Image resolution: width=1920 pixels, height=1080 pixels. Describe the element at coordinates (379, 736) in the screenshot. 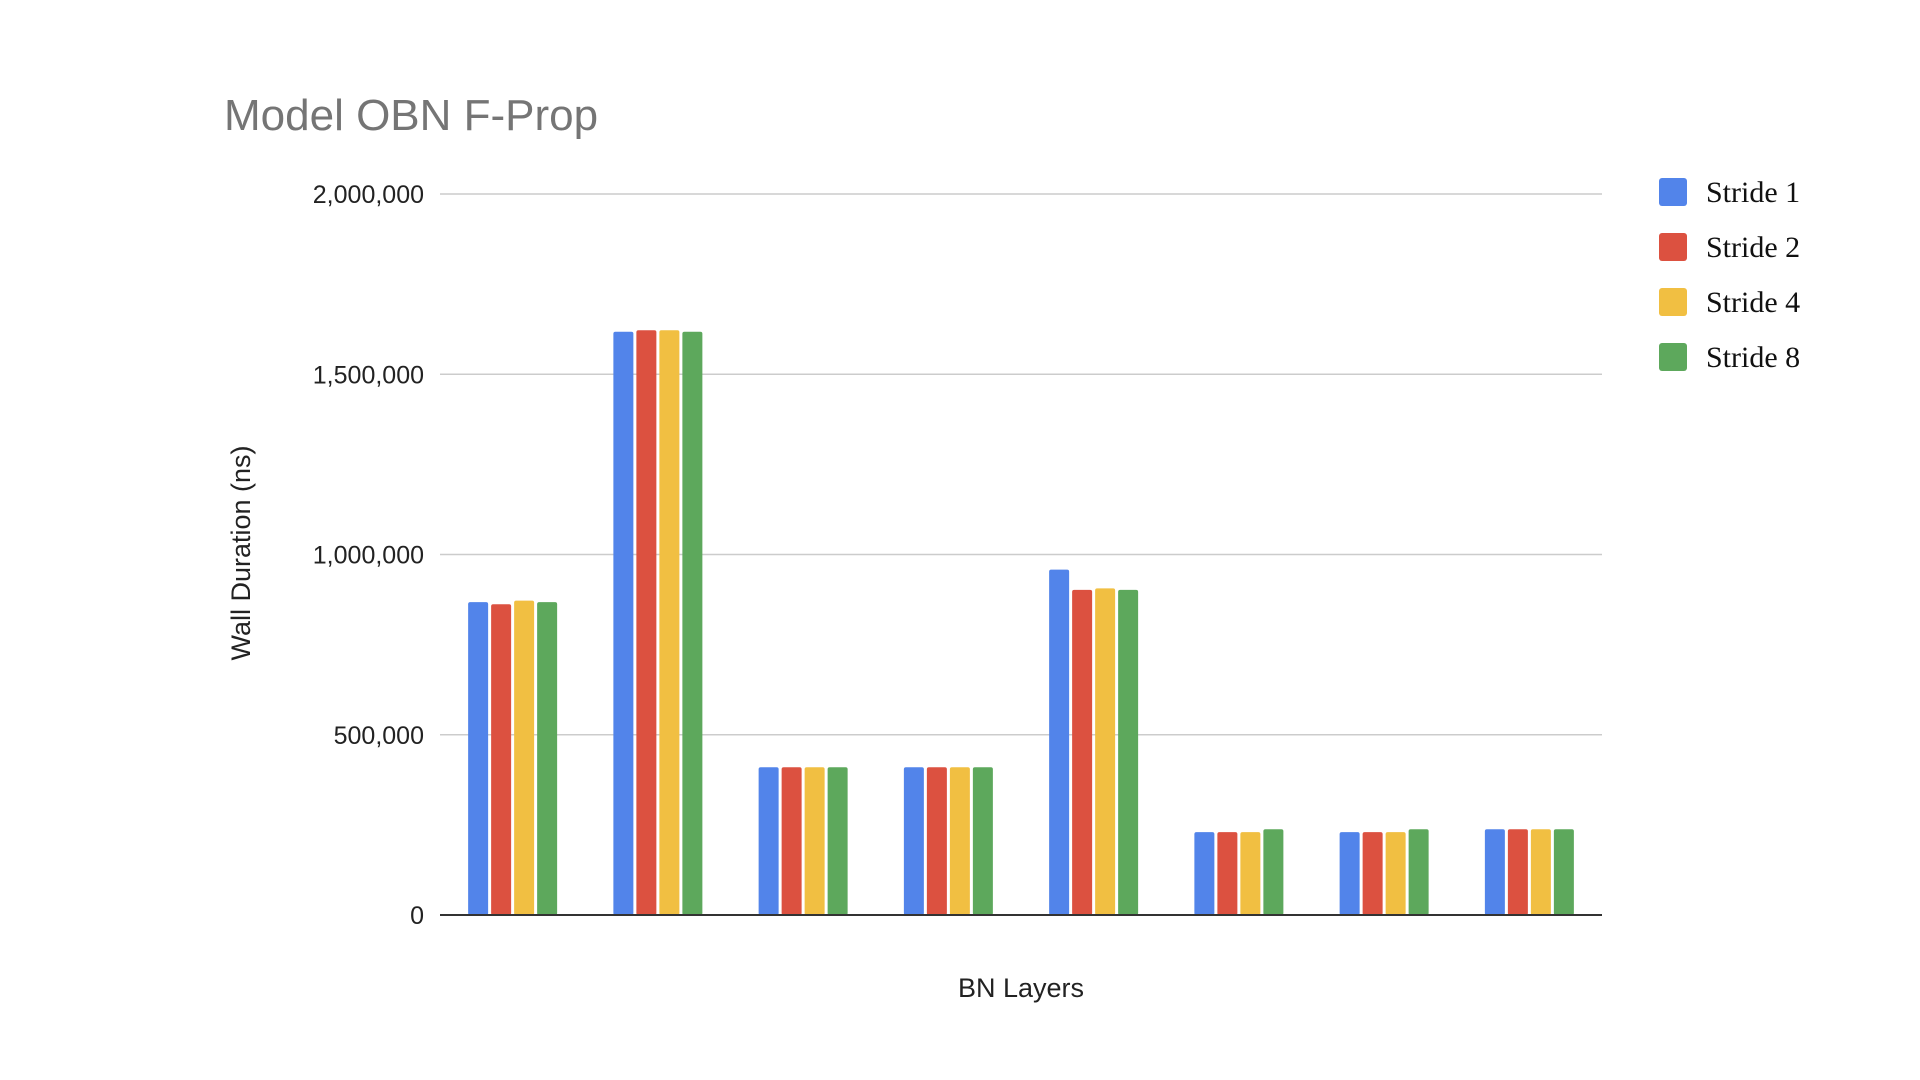

I see `y-tick-label: 500,000` at that location.